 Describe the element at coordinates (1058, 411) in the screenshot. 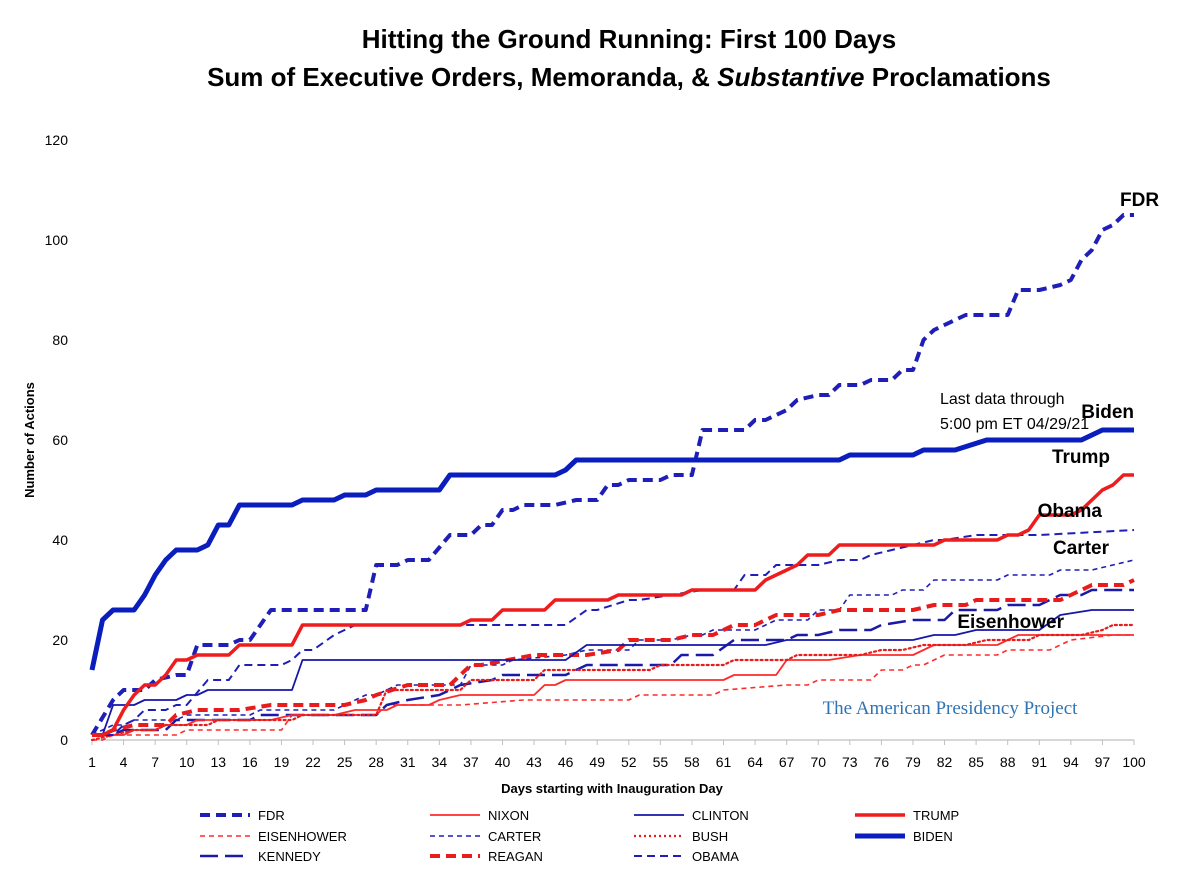

I see `end-labels: FDR Biden Trump Obama Carter Eisenhower` at that location.